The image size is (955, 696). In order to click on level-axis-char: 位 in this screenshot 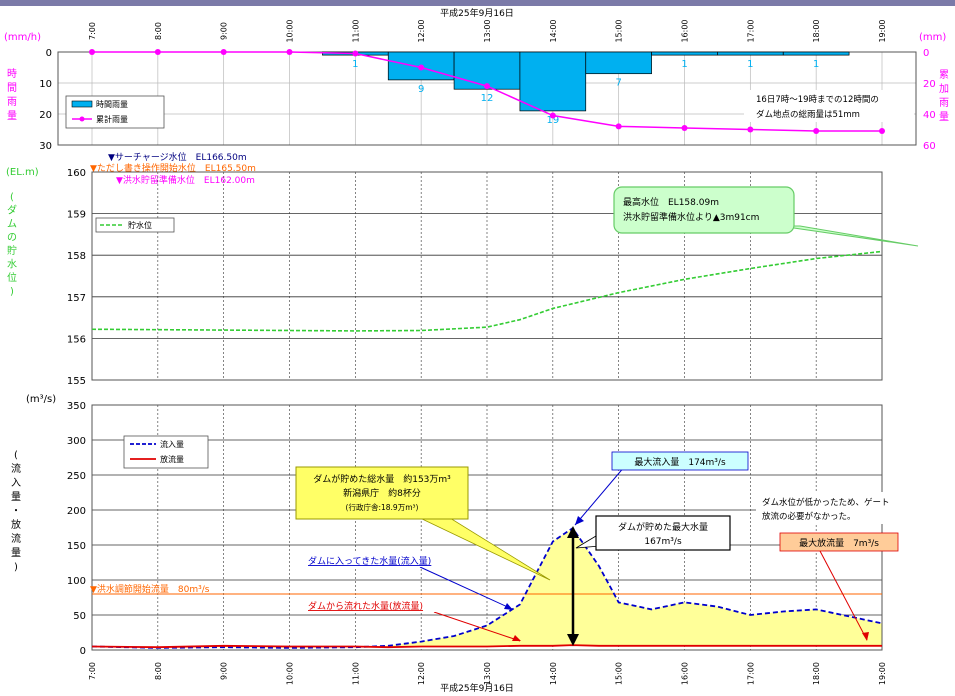, I will do `click(12, 277)`.